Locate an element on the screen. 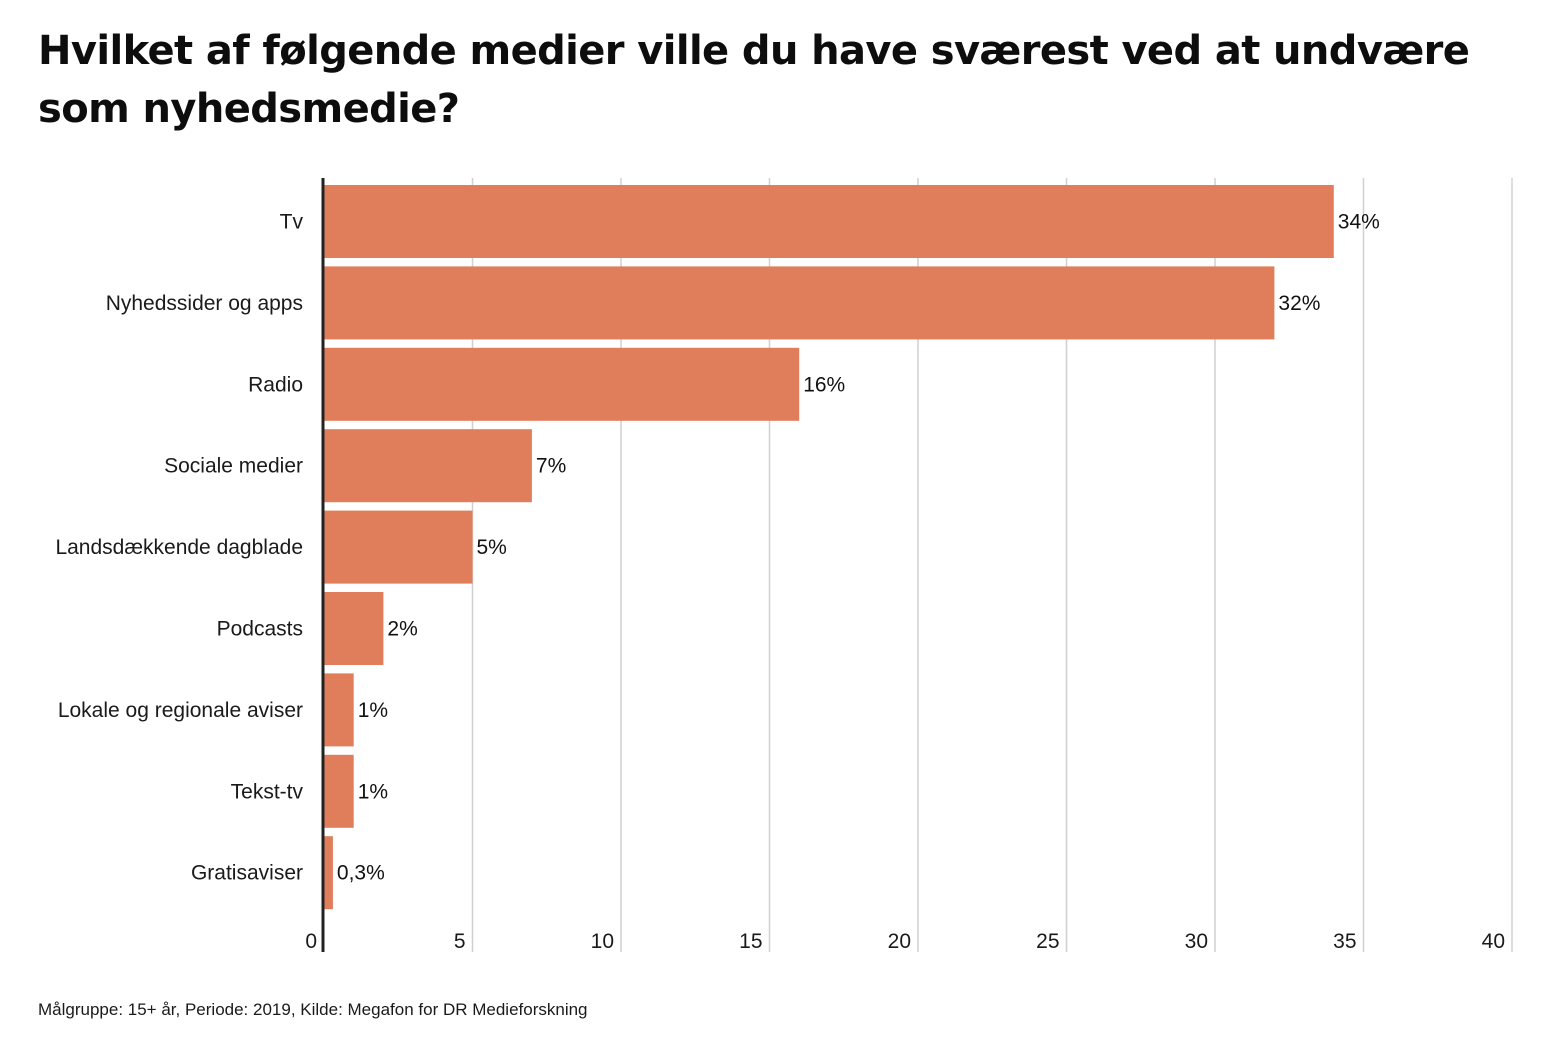  category-label: Landsdækkende dagblade is located at coordinates (179, 547).